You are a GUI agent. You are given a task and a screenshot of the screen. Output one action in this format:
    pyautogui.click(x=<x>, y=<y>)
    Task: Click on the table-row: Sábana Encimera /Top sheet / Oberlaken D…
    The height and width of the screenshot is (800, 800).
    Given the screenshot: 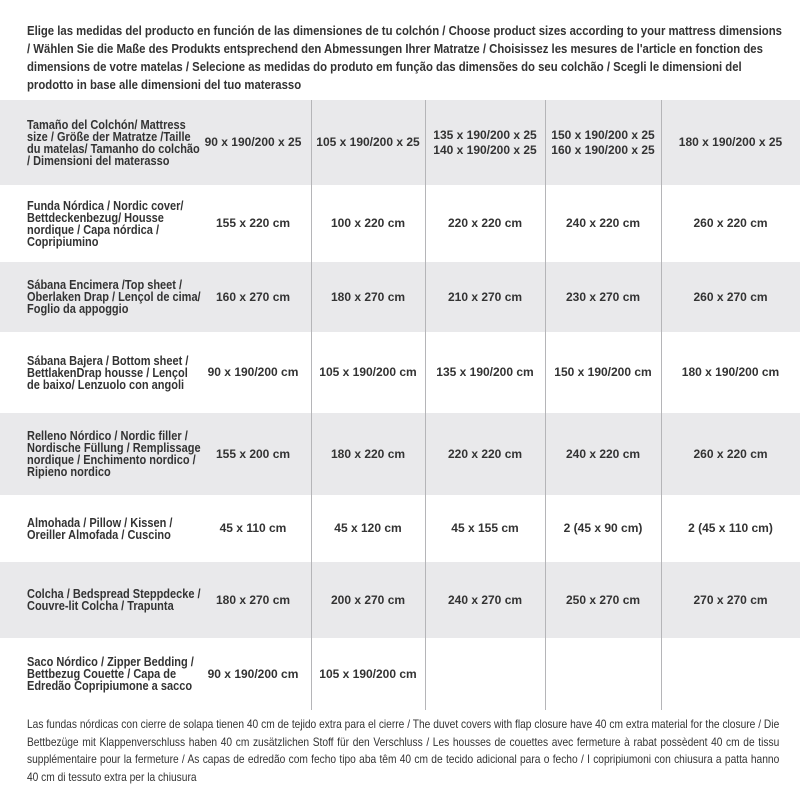 What is the action you would take?
    pyautogui.click(x=400, y=297)
    